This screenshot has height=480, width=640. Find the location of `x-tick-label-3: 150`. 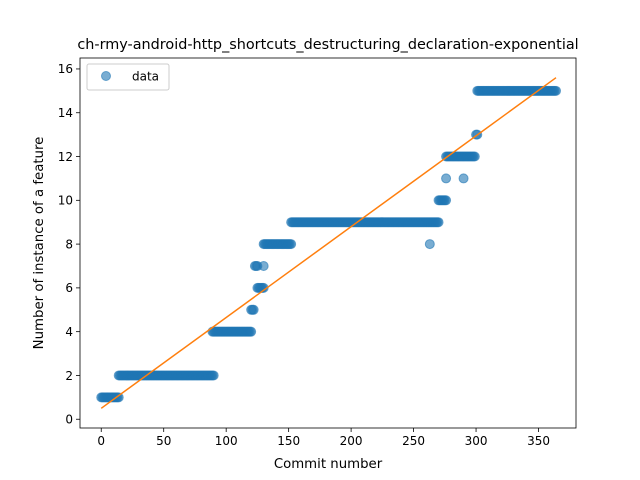

x-tick-label-3: 150 is located at coordinates (288, 441).